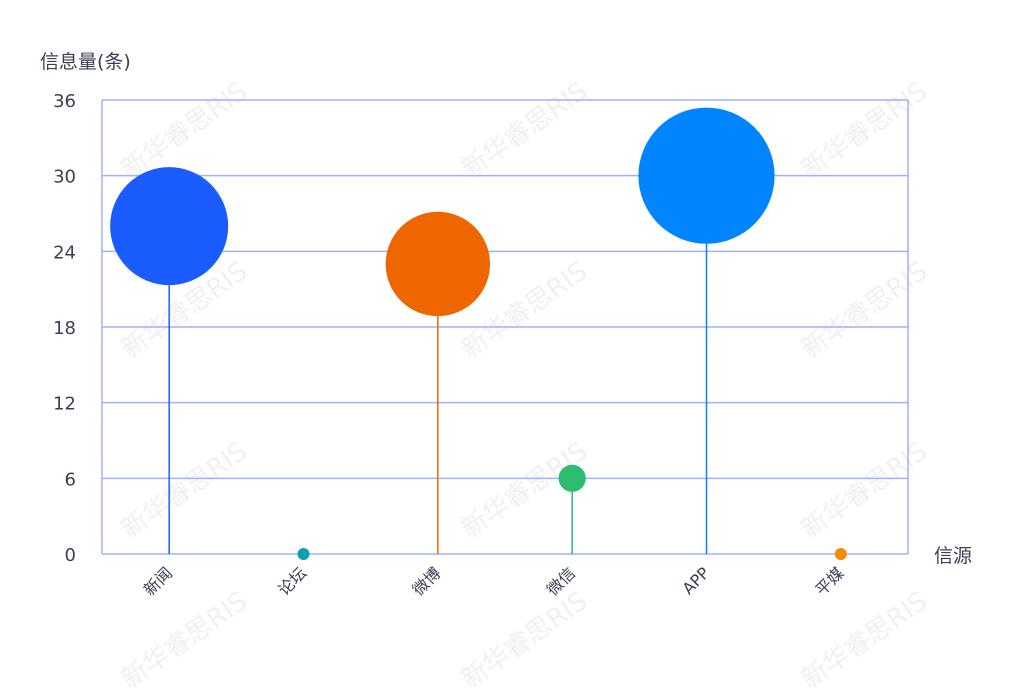 Image resolution: width=1024 pixels, height=696 pixels. Describe the element at coordinates (70, 479) in the screenshot. I see `y-tick-label: 6` at that location.